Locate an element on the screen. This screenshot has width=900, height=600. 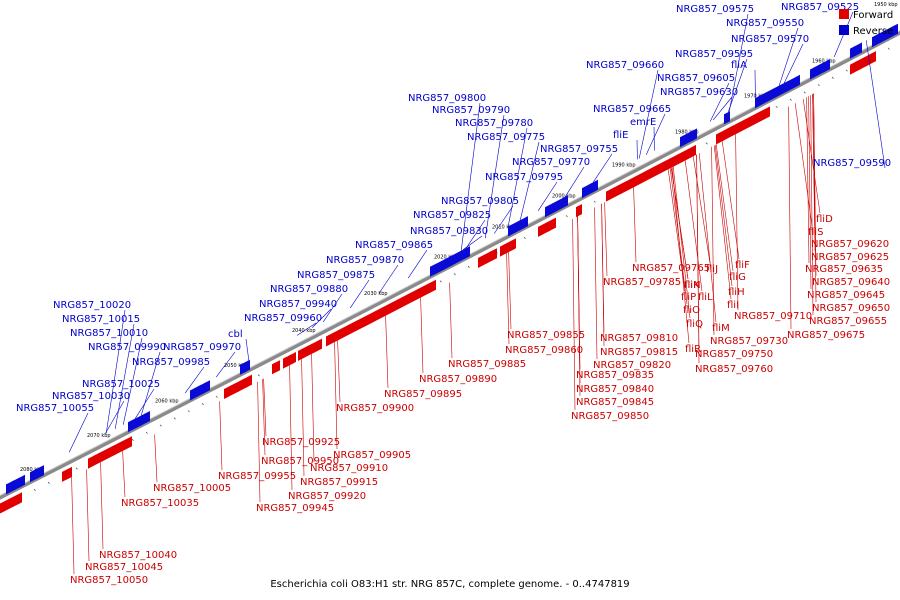
legend: Forward Reverse is located at coordinates (866, 23).